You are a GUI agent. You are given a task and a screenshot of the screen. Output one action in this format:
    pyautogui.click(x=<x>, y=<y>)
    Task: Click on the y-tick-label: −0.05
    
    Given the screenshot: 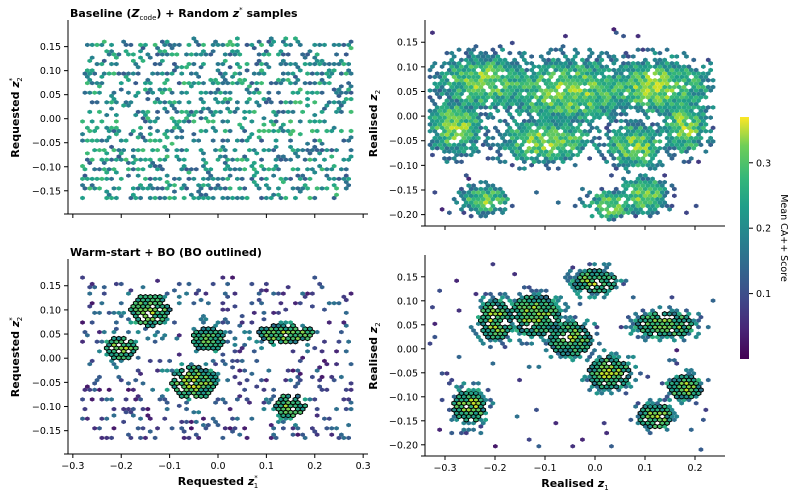 What is the action you would take?
    pyautogui.click(x=403, y=141)
    